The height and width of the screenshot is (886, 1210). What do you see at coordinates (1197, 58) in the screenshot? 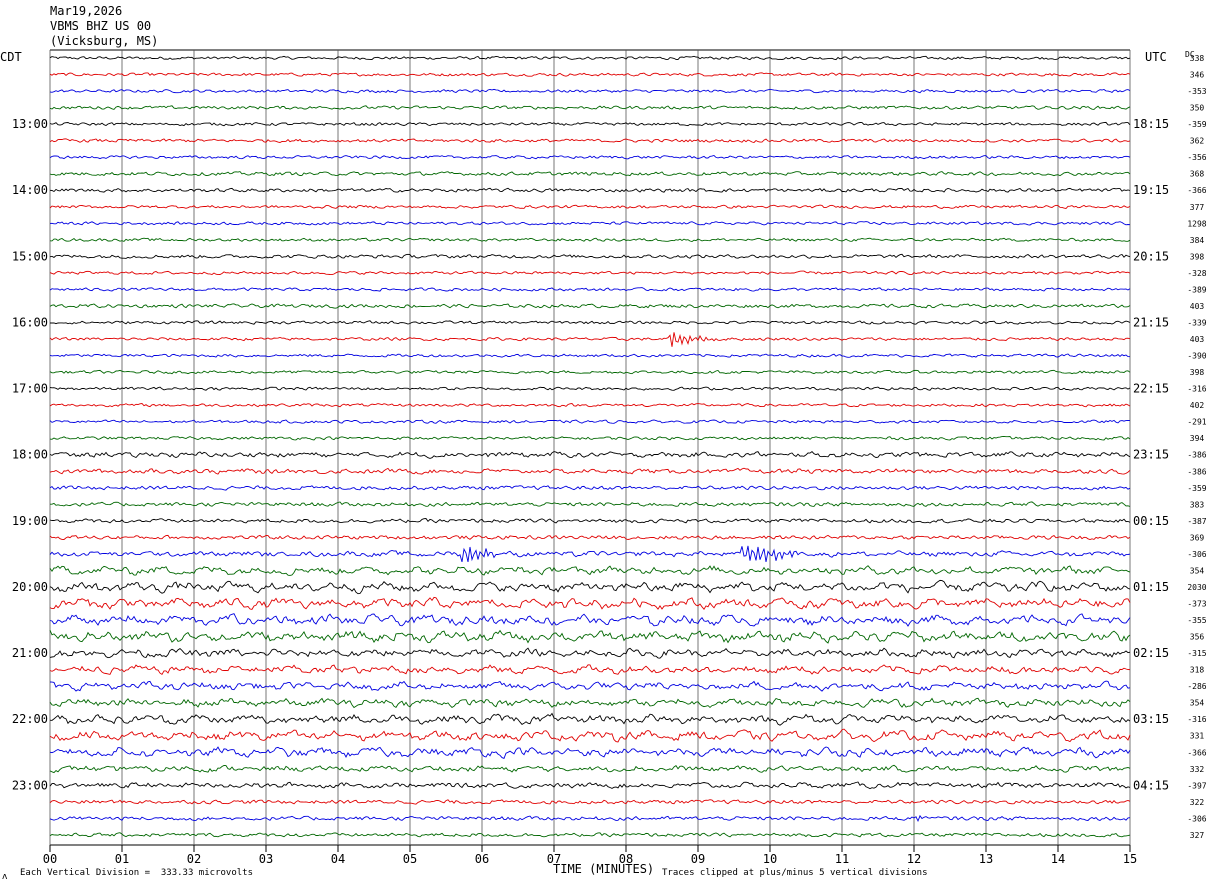
I see `dc-offset-label: 338` at bounding box center [1197, 58].